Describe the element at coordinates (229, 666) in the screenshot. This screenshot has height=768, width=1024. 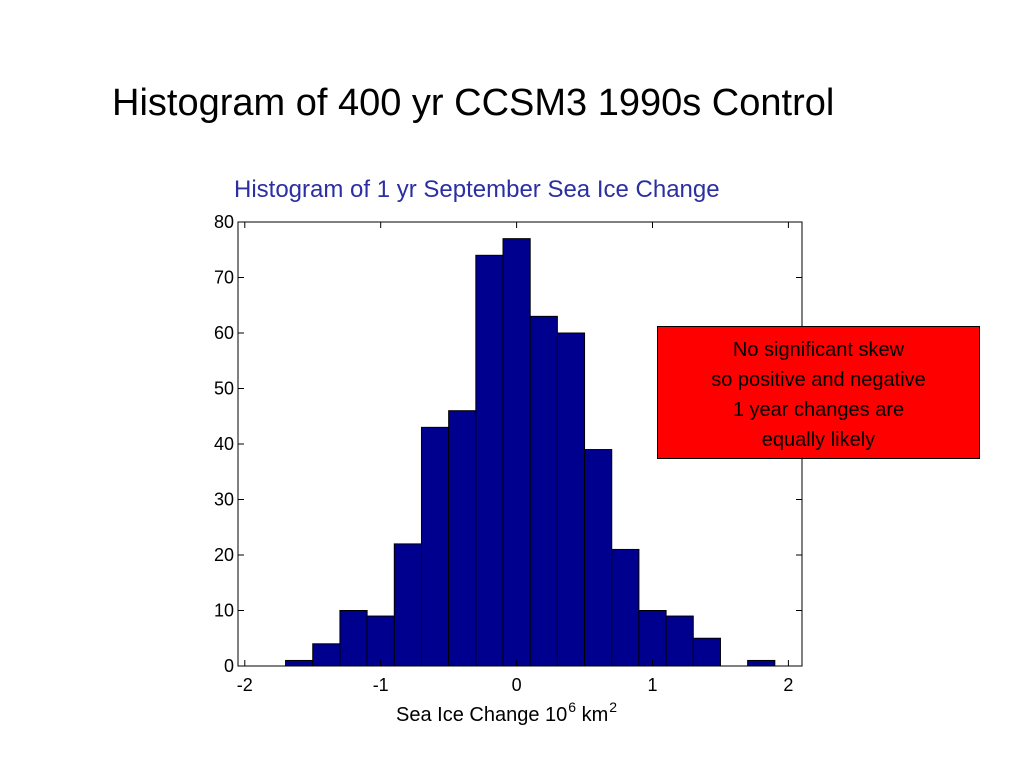
I see `y-tick-label: 0` at that location.